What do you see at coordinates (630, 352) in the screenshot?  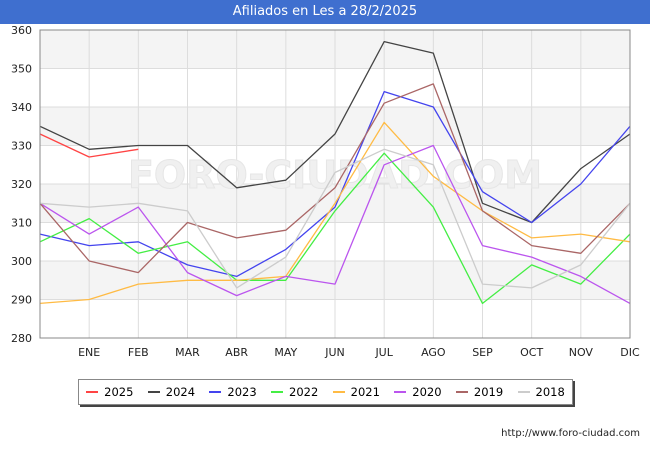 I see `x-tick-label: DIC` at bounding box center [630, 352].